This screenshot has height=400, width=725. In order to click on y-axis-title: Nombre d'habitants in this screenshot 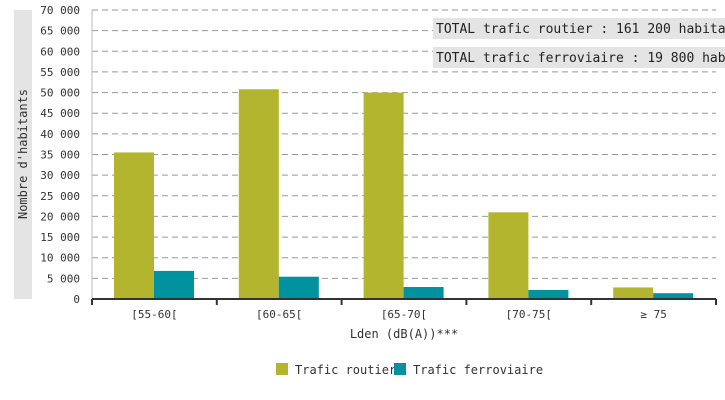, I will do `click(23, 154)`.